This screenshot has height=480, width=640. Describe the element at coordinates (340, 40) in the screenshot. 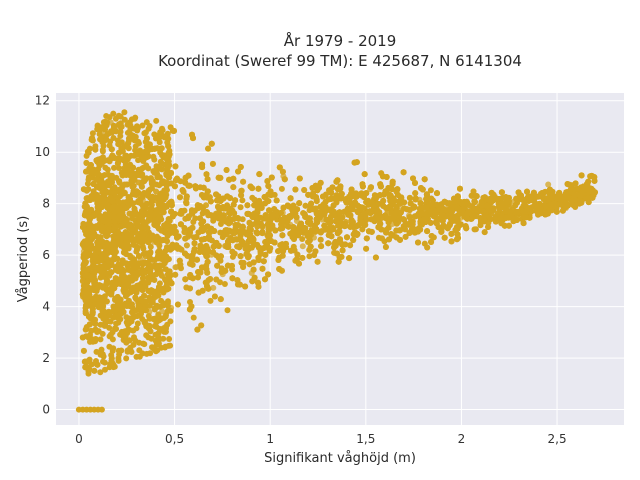

I see `chart-title-line-1: År 1979 - 2019` at that location.